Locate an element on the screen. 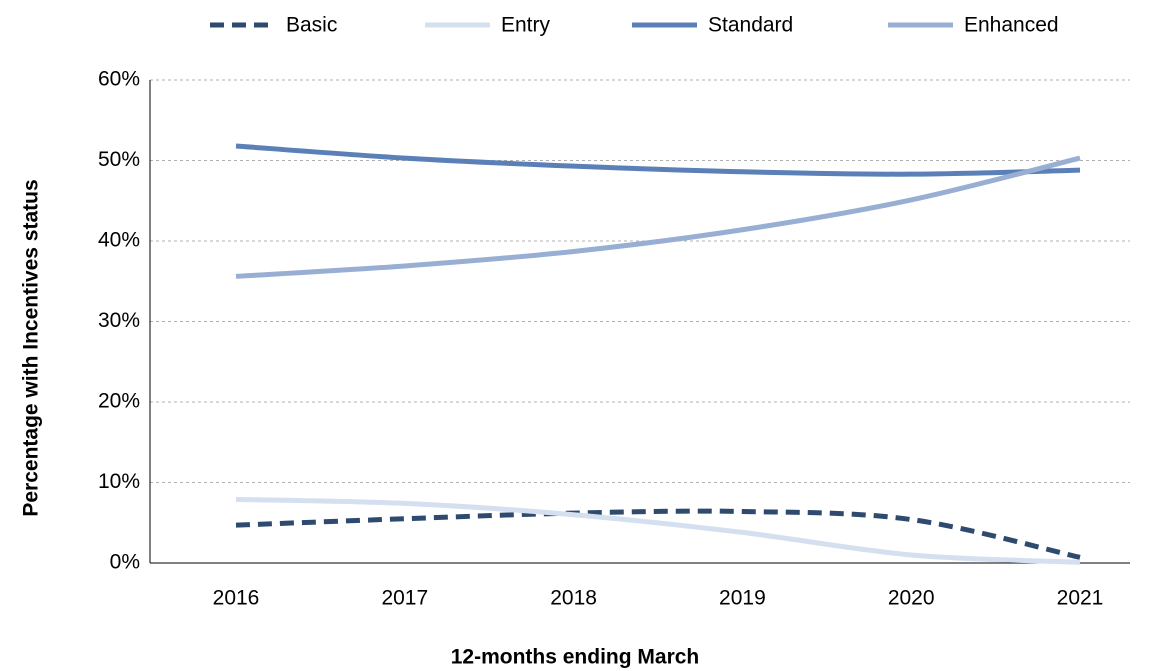  y-tick-label: 30% is located at coordinates (119, 320).